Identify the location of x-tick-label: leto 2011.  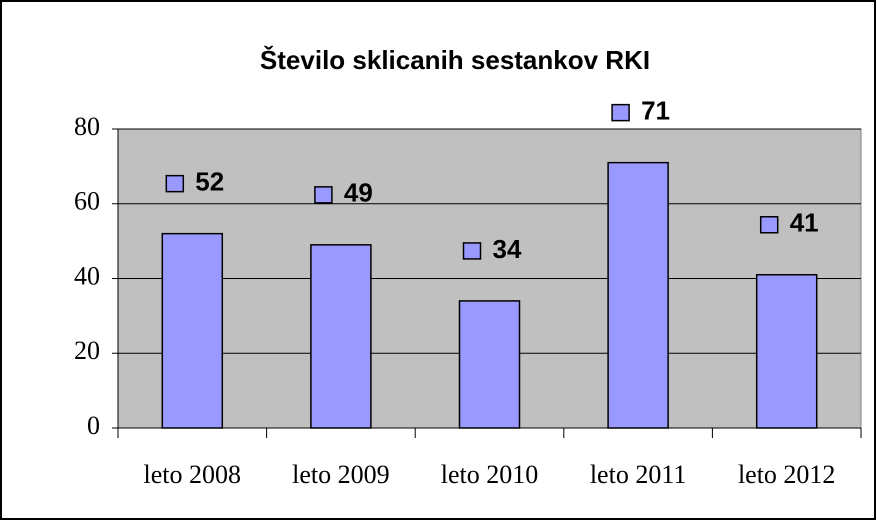
(638, 474).